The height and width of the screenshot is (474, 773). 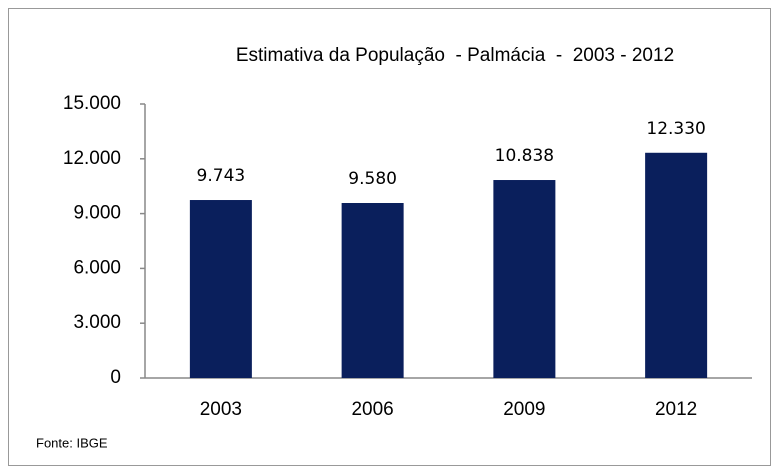 I want to click on x-tick-label: 2012, so click(x=676, y=409).